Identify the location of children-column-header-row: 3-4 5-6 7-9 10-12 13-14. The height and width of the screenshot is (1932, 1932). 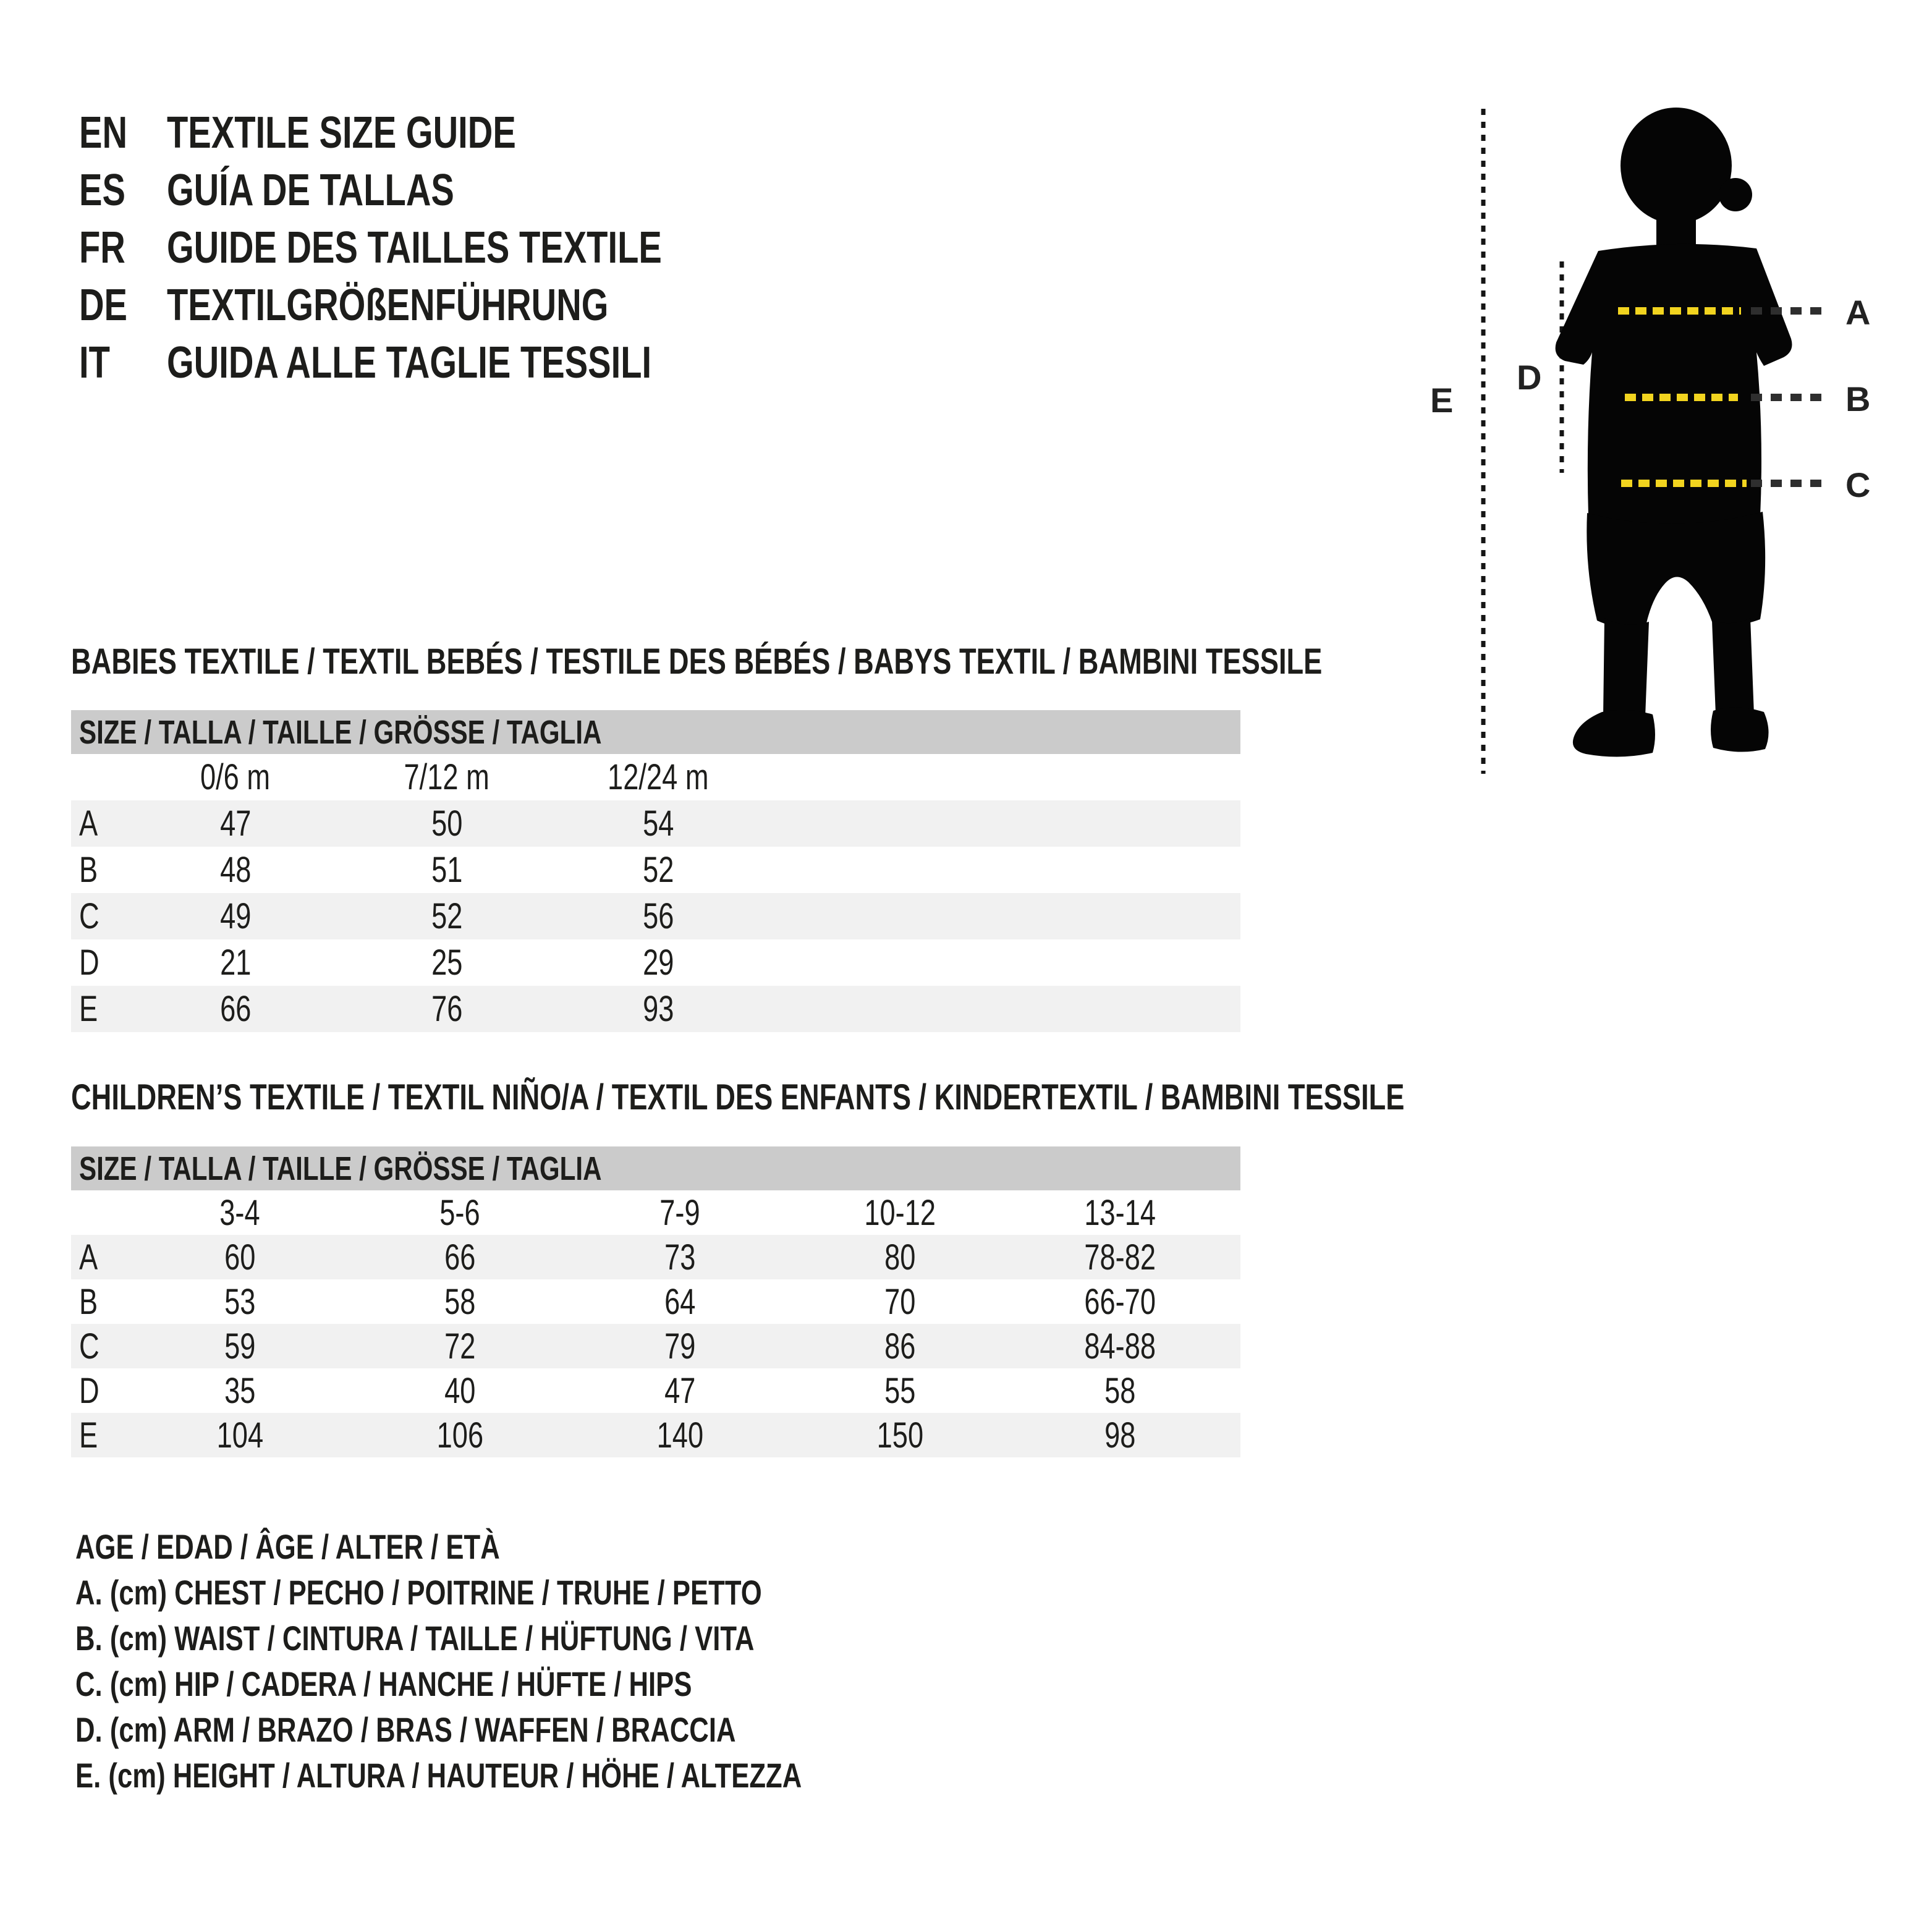
(655, 1212).